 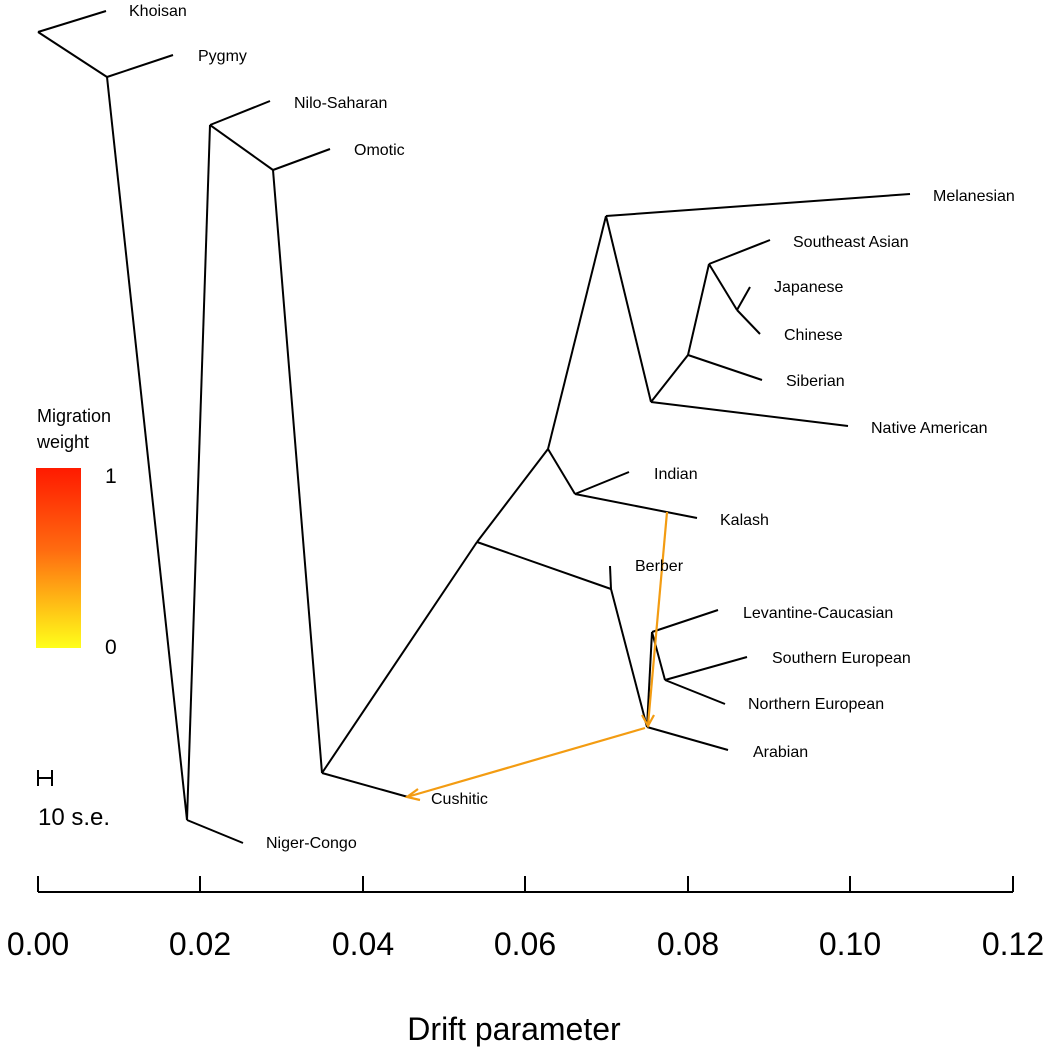 I want to click on x-tick-label: 0.06, so click(x=525, y=944).